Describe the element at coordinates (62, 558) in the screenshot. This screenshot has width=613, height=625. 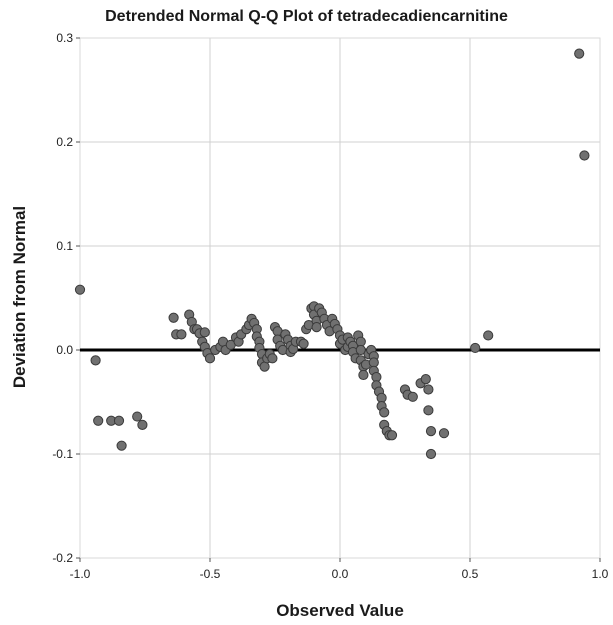
I see `y-tick-label: -0.2` at that location.